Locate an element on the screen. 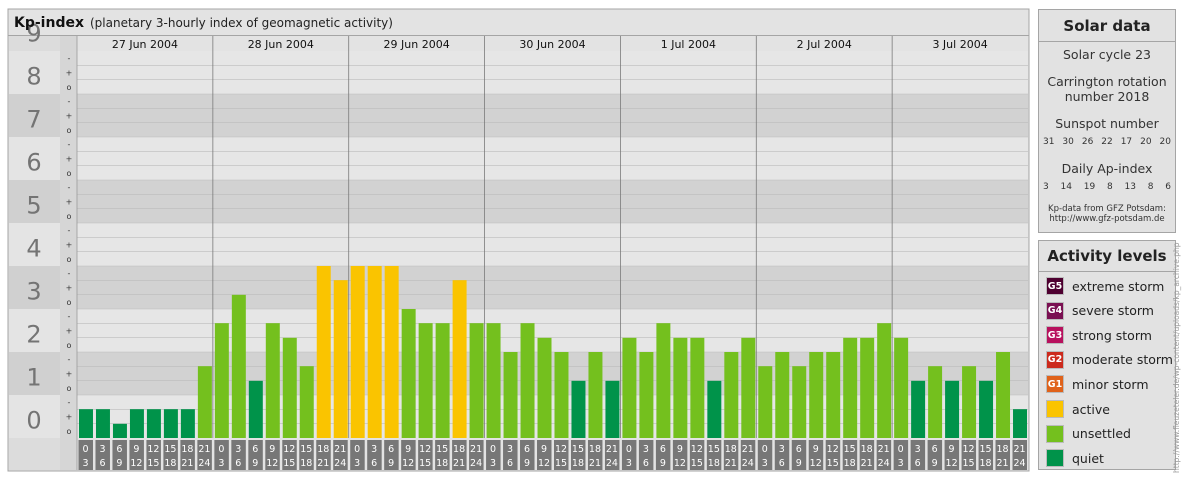 The image size is (1184, 480). interval-start-label: 0 is located at coordinates (901, 449).